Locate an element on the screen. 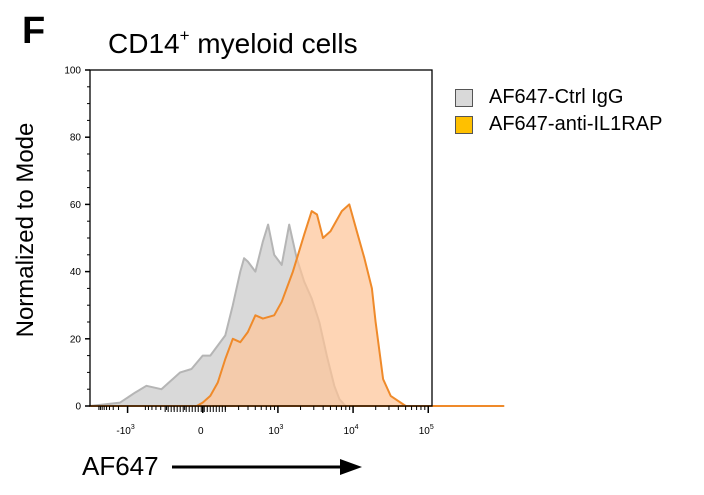 The height and width of the screenshot is (495, 704). legend-swatch-anti is located at coordinates (464, 124).